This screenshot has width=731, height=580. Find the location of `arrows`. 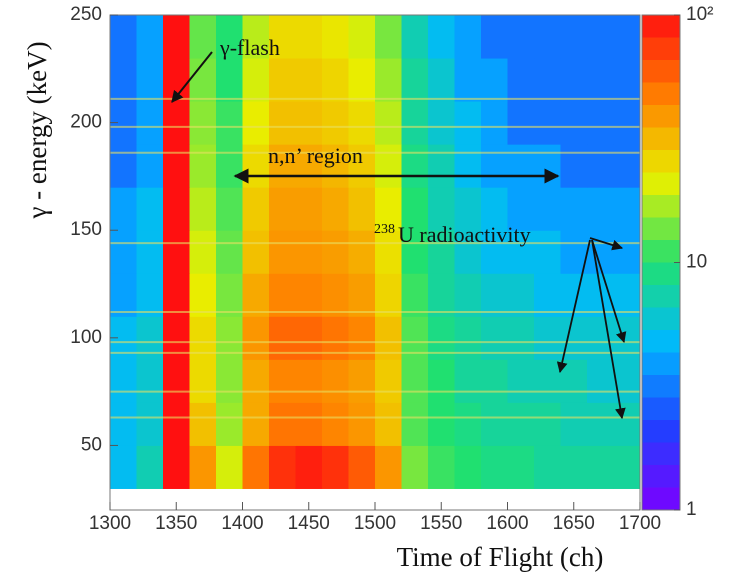

arrows is located at coordinates (591, 328).